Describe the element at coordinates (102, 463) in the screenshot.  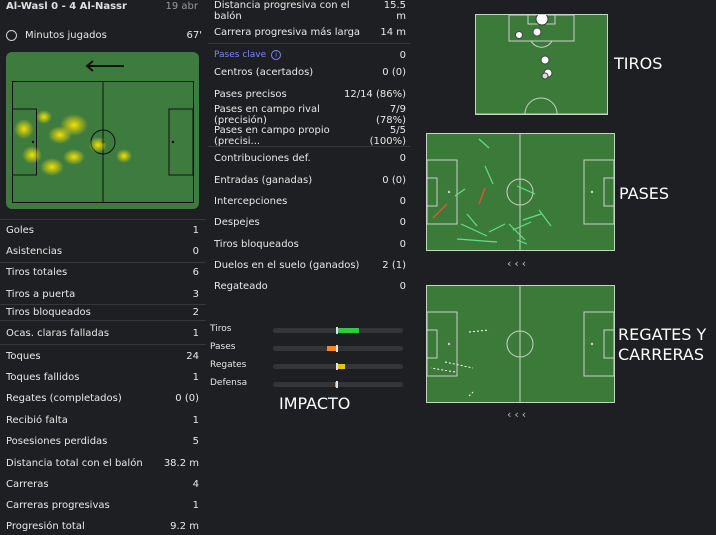
I see `stat-row-distancia-total: Distancia total con el balón 38.2 m` at that location.